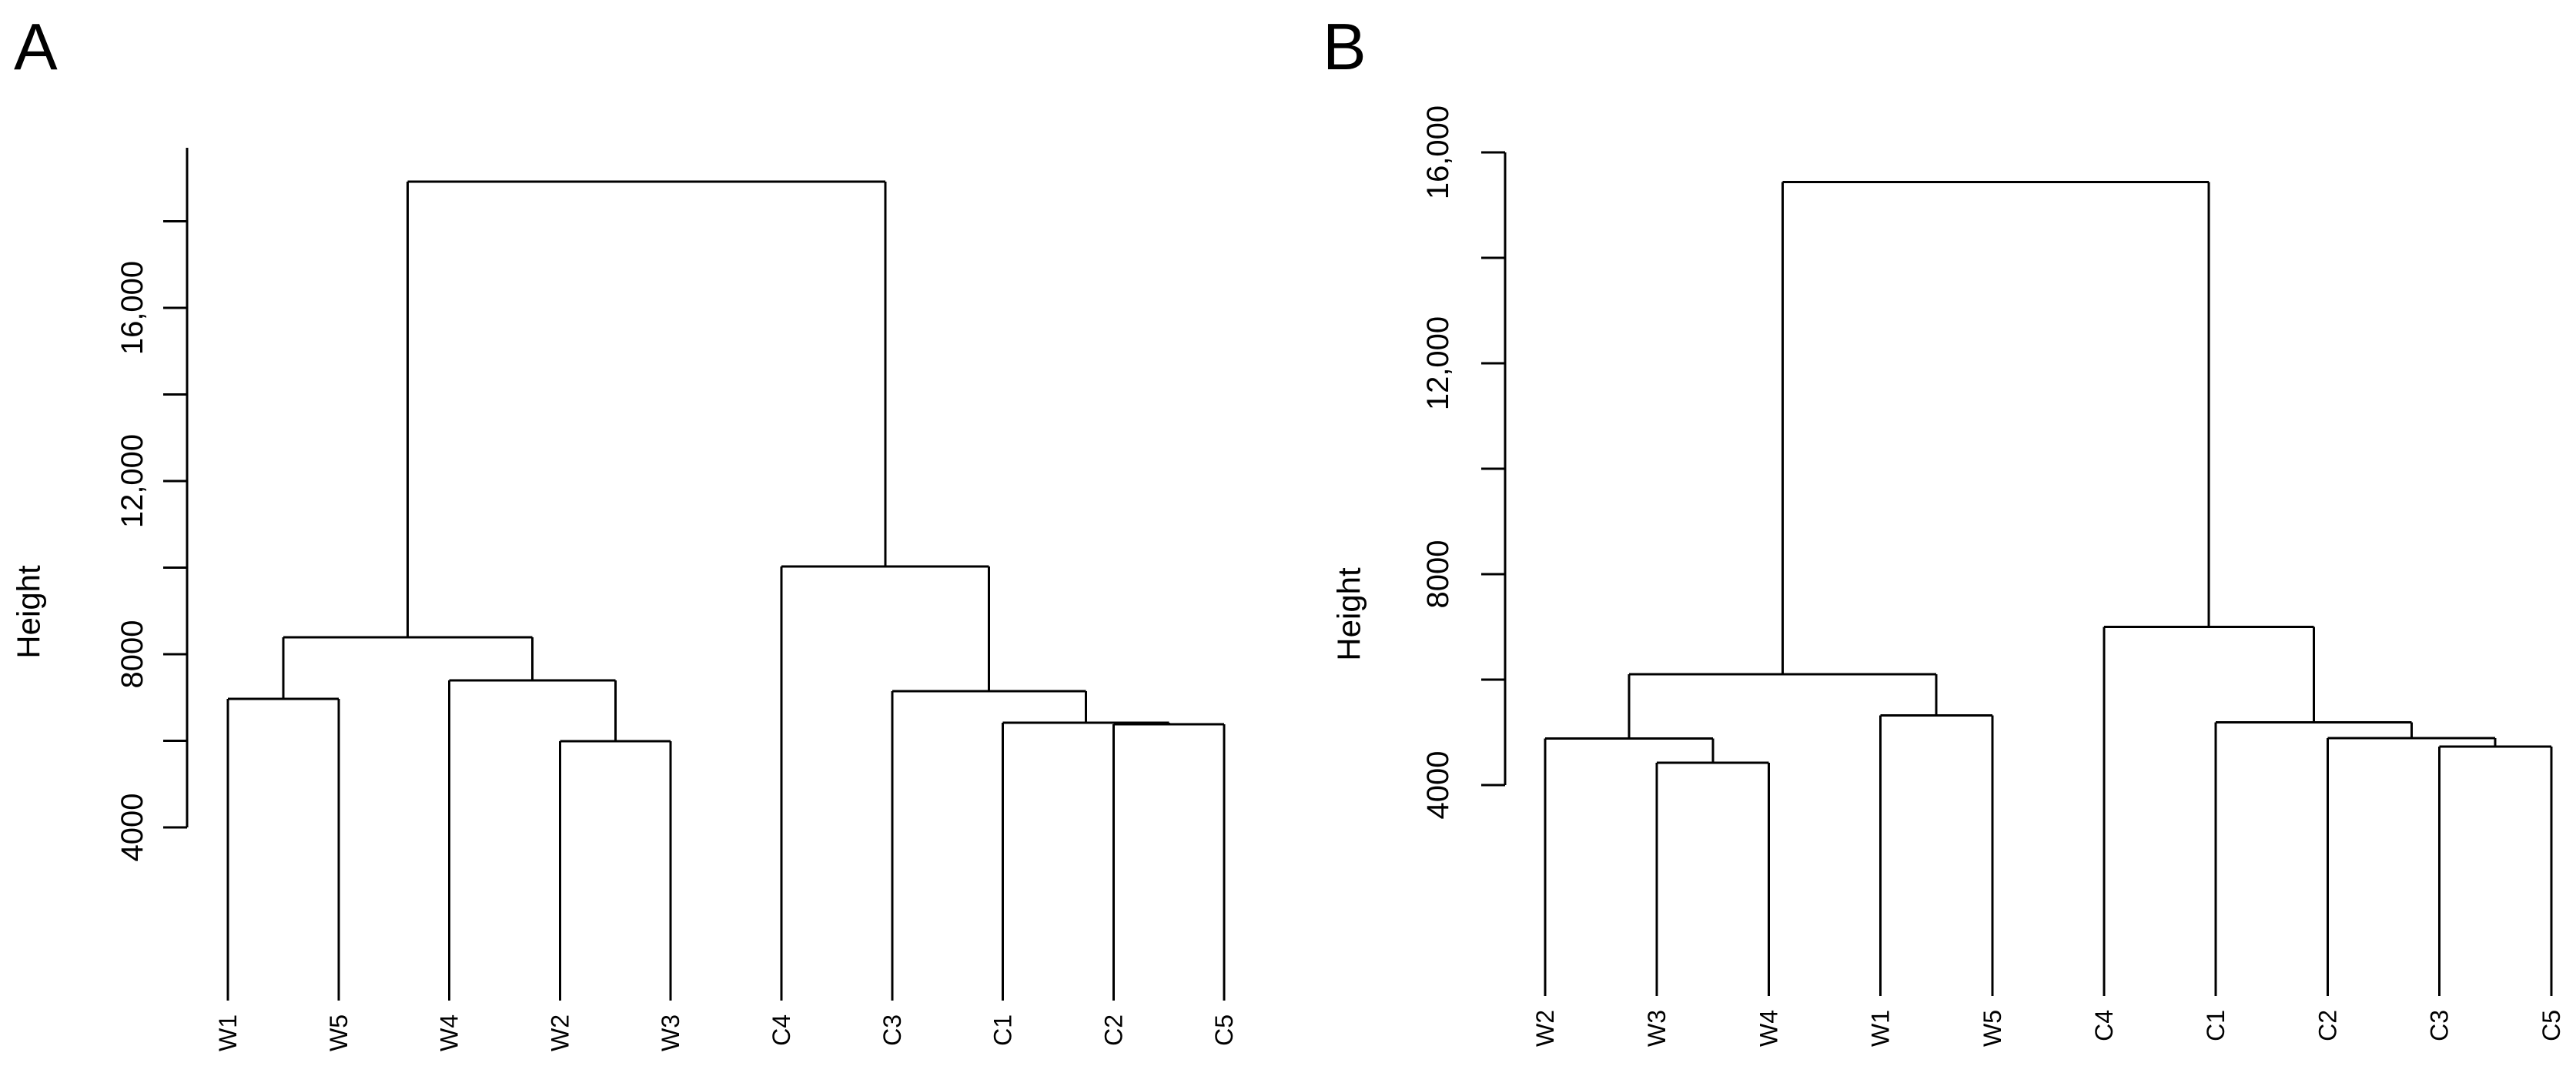  I want to click on panel-a-tick-label: 12,000, so click(132, 481).